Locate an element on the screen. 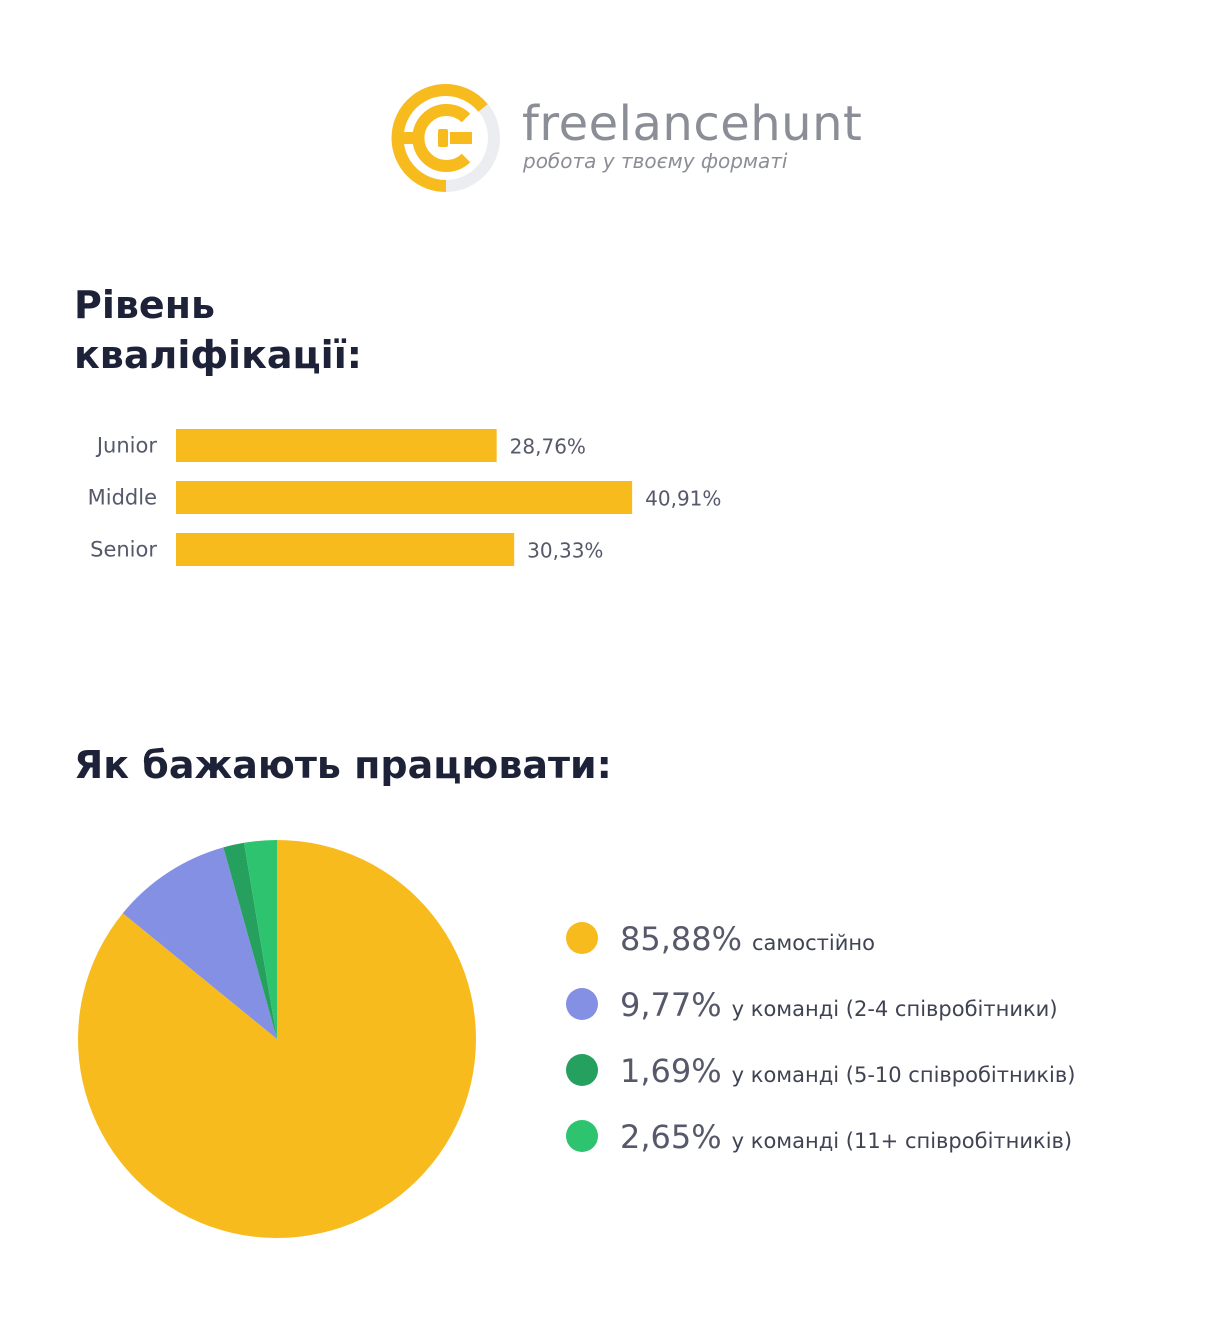 The image size is (1225, 1320). legend-value: 1,69% is located at coordinates (671, 1071).